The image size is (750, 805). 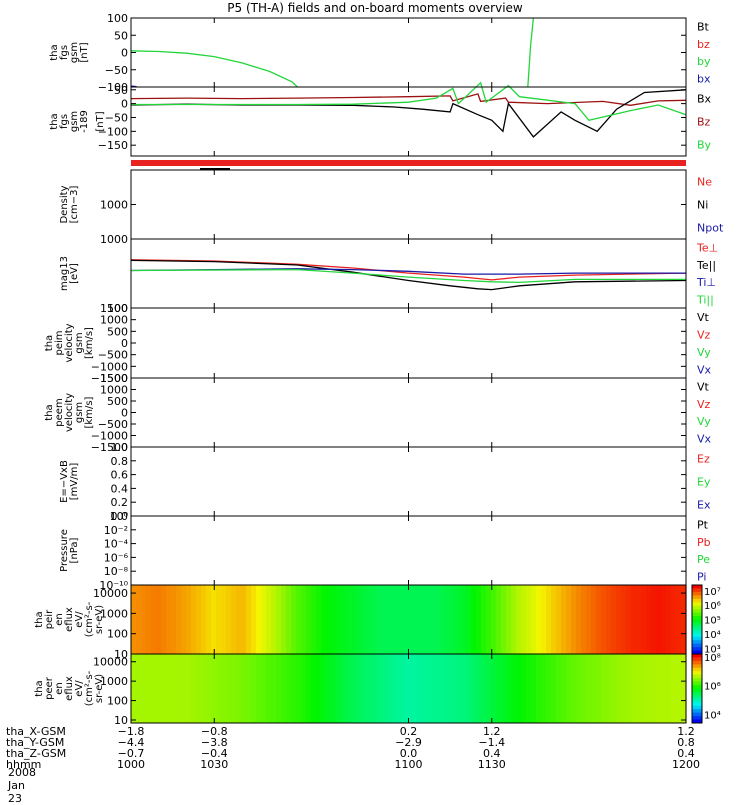 What do you see at coordinates (131, 742) in the screenshot?
I see `time-axis-value: −4.4` at bounding box center [131, 742].